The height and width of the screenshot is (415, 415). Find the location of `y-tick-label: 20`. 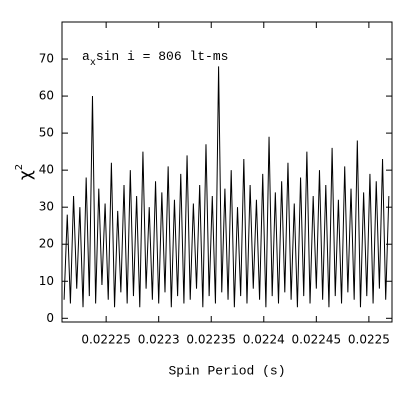

y-tick-label: 20 is located at coordinates (46, 244).